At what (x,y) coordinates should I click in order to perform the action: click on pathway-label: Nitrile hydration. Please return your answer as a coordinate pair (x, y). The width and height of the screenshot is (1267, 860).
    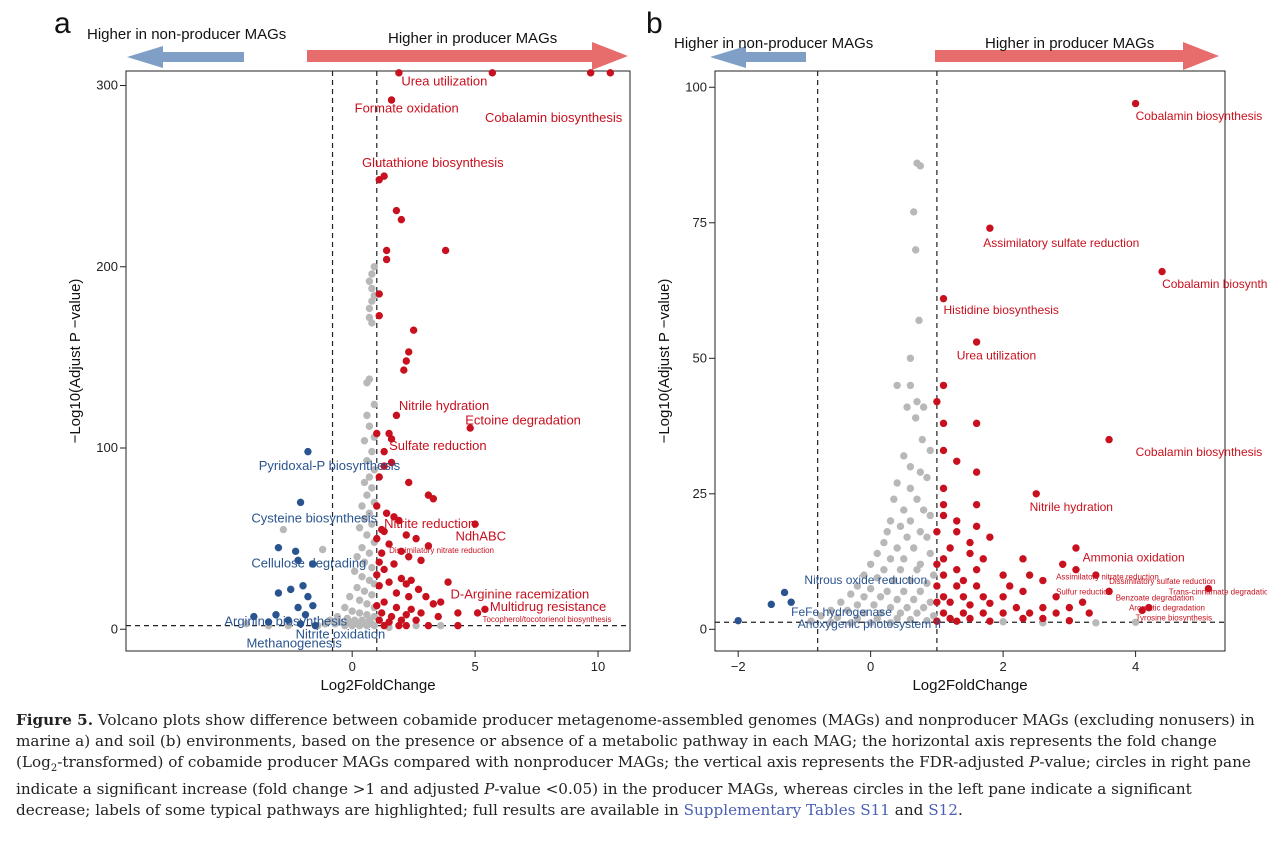
    Looking at the image, I should click on (1071, 507).